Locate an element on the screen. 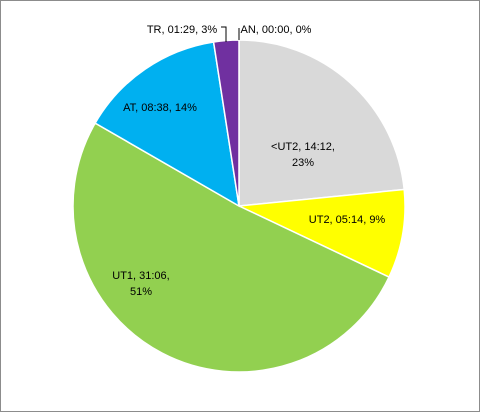  data-label-at: AT, 08:38, 14% is located at coordinates (160, 108).